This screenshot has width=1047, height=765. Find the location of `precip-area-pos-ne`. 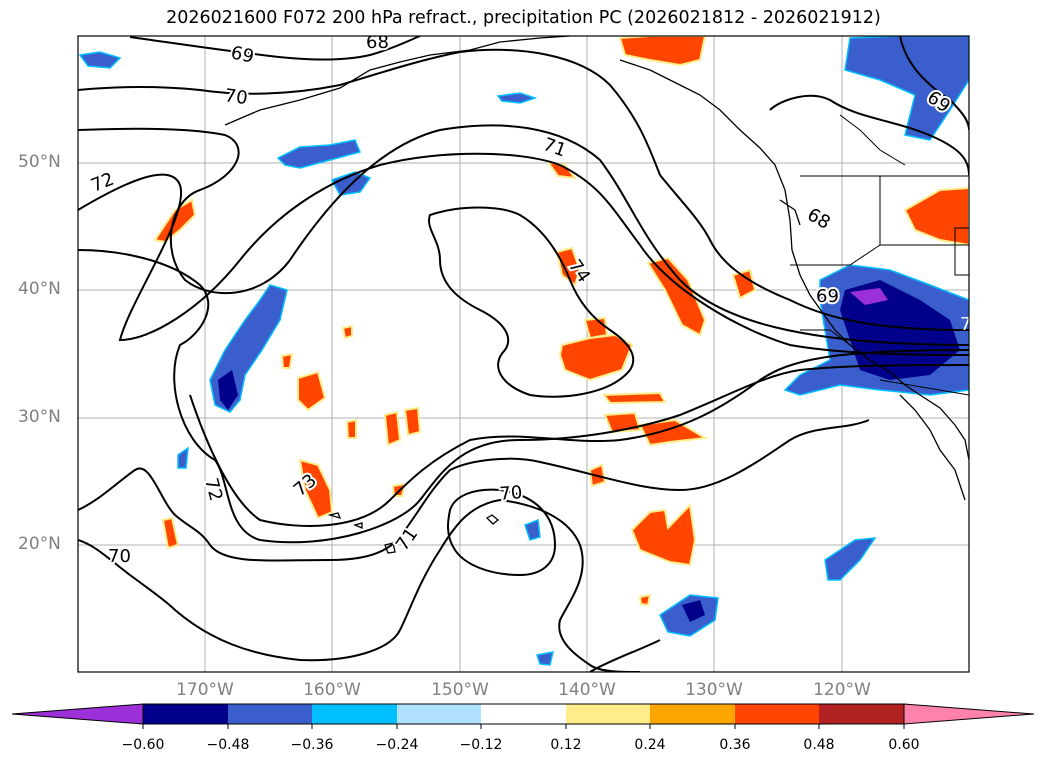

precip-area-pos-ne is located at coordinates (936, 216).